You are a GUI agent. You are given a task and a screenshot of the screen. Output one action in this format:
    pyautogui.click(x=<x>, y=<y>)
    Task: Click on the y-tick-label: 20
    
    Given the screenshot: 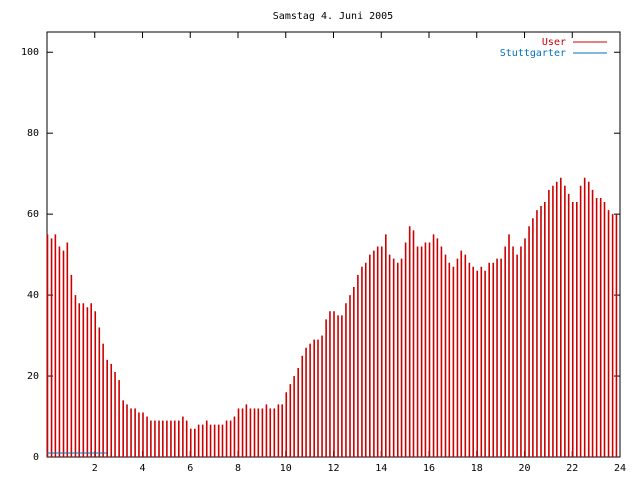 What is the action you would take?
    pyautogui.click(x=33, y=376)
    